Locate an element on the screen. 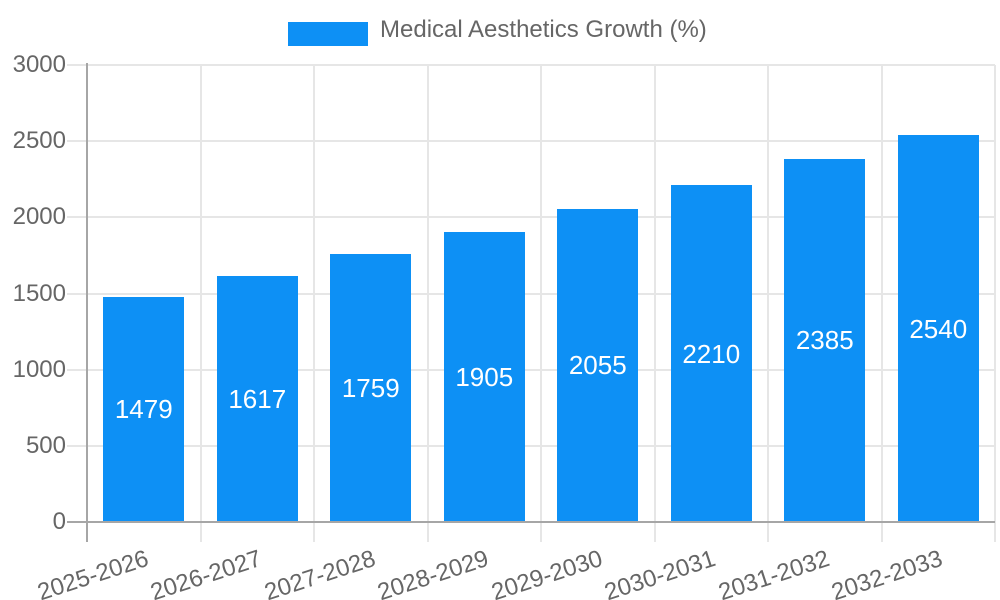  y-axis-line is located at coordinates (87, 302).